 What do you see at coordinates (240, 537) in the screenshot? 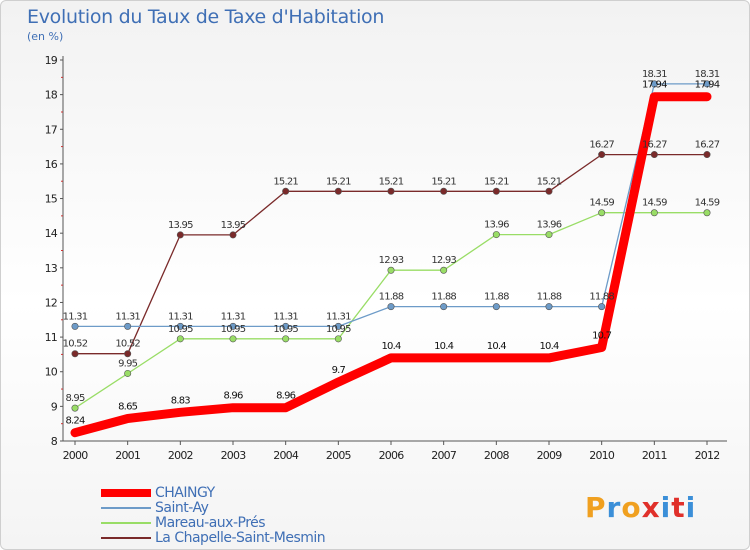
I see `legend-label-la-chapelle-saint-mesmin: La Chapelle-Saint-Mesmin` at bounding box center [240, 537].